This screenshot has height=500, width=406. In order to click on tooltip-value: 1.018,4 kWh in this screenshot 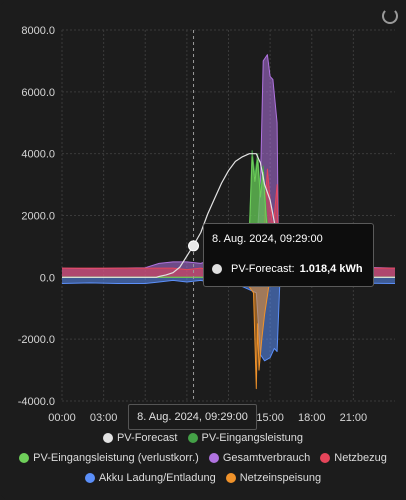, I will do `click(331, 269)`.